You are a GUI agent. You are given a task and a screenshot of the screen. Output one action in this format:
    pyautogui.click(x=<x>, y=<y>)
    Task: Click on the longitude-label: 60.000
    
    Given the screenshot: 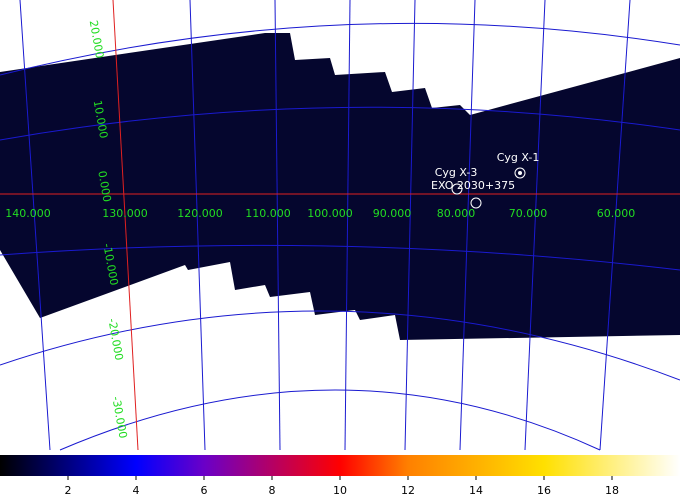 What is the action you would take?
    pyautogui.click(x=616, y=213)
    